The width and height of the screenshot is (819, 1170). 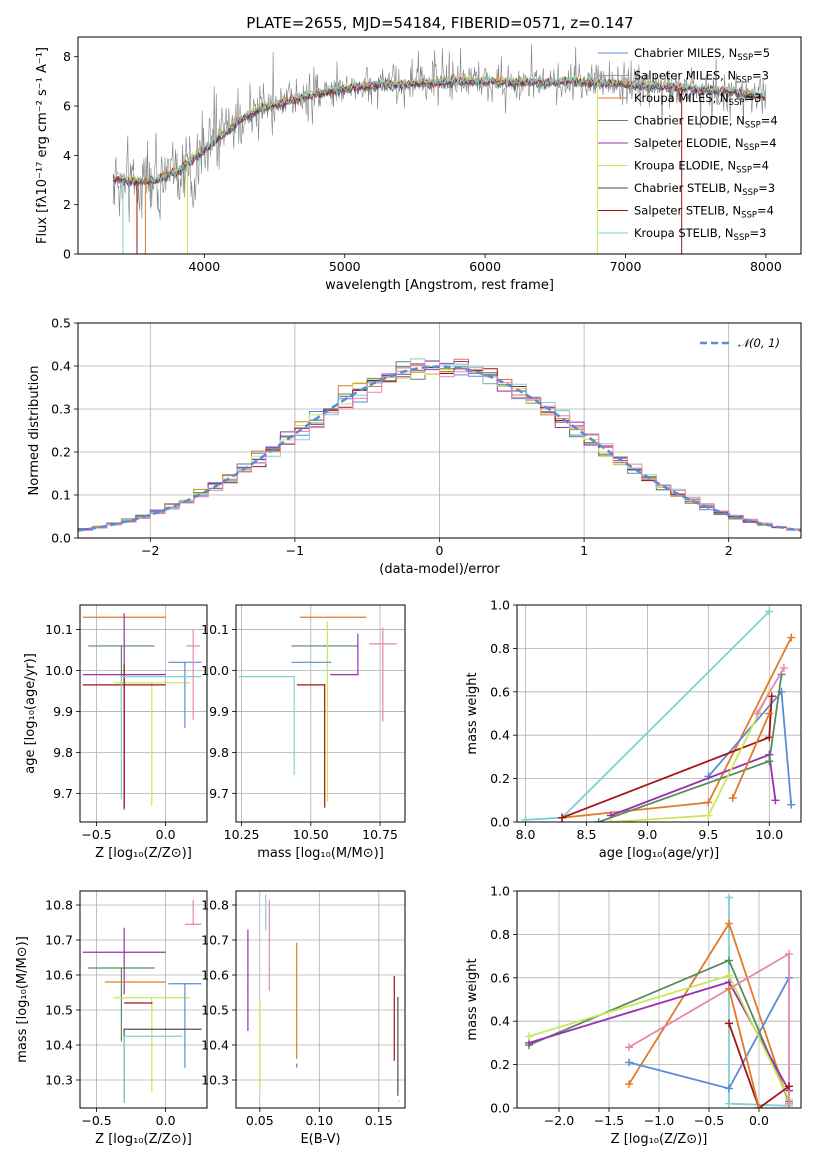 What do you see at coordinates (687, 211) in the screenshot?
I see `legend-label: Salpeter STELIB, N` at bounding box center [687, 211].